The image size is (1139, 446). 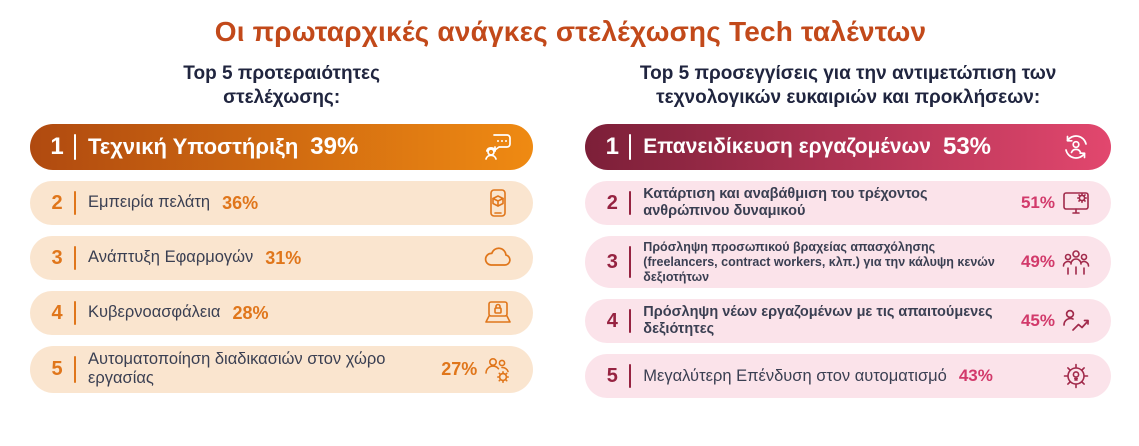 I want to click on list-item-technical-support: 1 Τεχνική Υποστήριξη 39%, so click(x=282, y=147).